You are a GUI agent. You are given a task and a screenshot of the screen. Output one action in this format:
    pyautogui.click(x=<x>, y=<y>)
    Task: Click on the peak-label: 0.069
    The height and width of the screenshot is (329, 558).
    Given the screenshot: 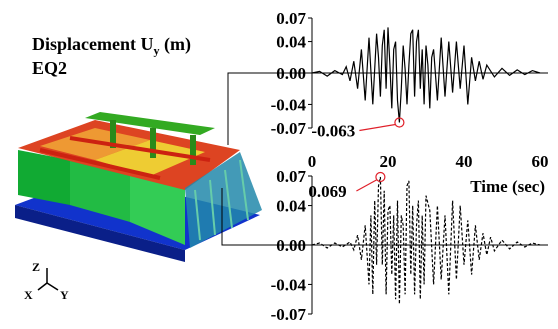 What is the action you would take?
    pyautogui.click(x=327, y=191)
    